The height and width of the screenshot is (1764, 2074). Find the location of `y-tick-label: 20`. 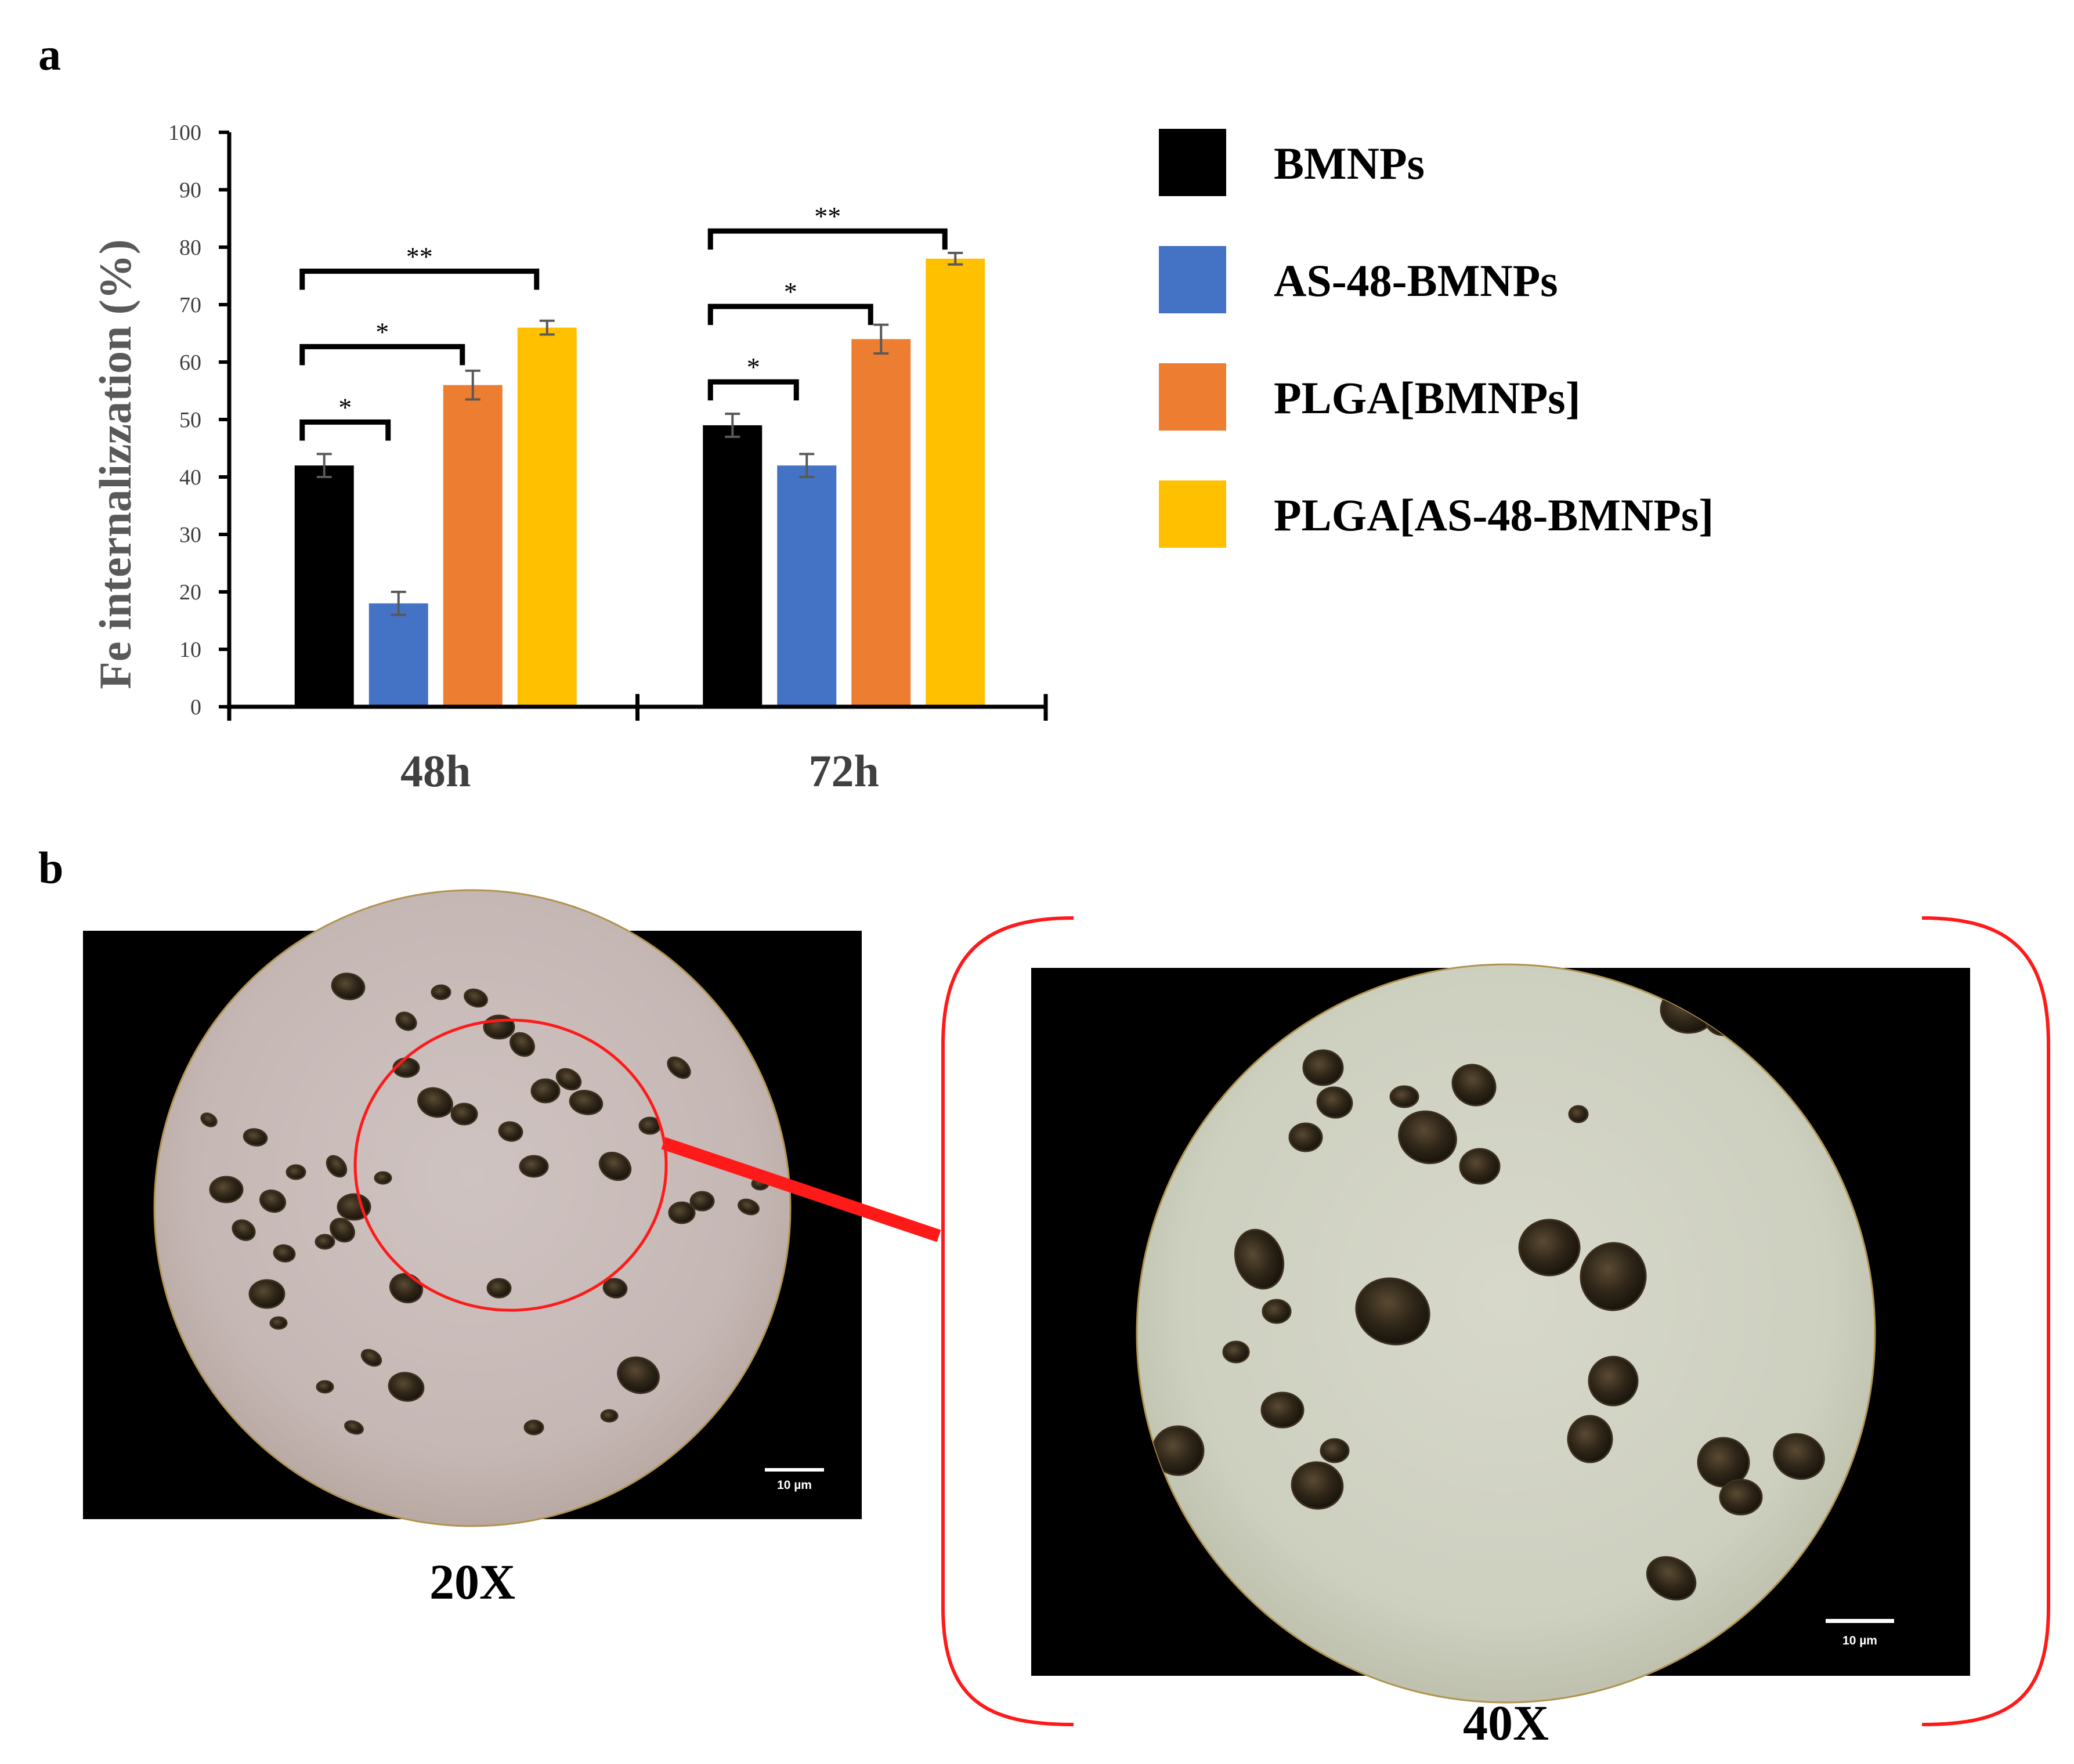

y-tick-label: 20 is located at coordinates (190, 592).